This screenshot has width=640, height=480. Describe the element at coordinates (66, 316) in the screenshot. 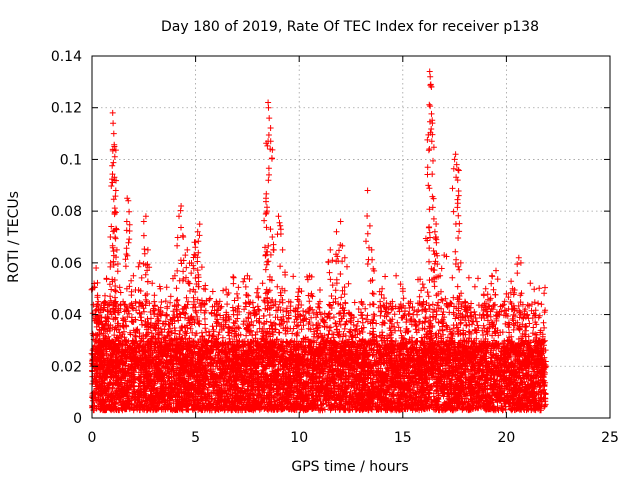

I see `y-tick-label: 0.04` at that location.